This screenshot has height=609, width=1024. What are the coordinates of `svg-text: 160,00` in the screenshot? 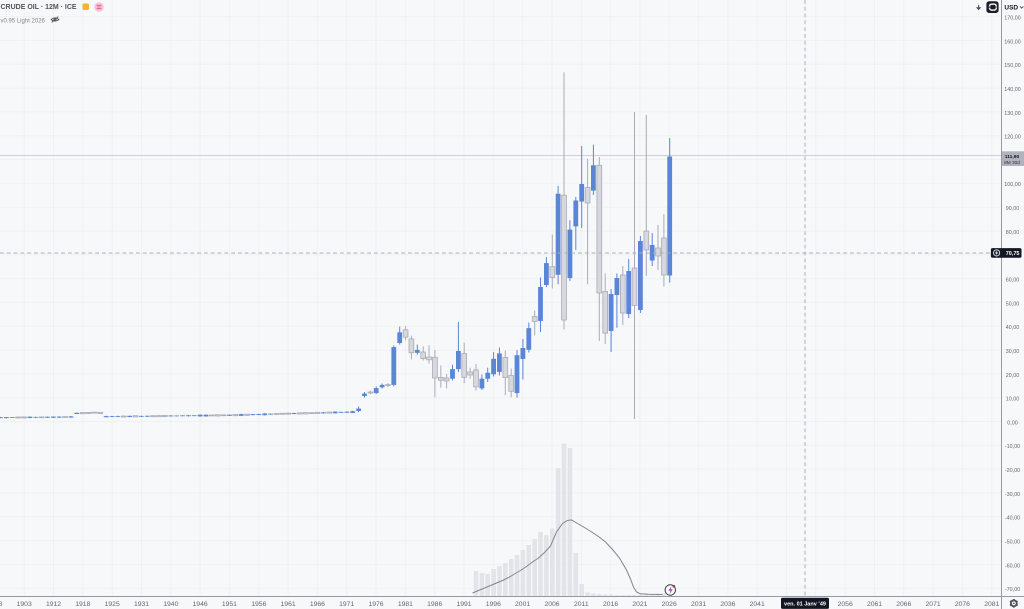 It's located at (1012, 42).